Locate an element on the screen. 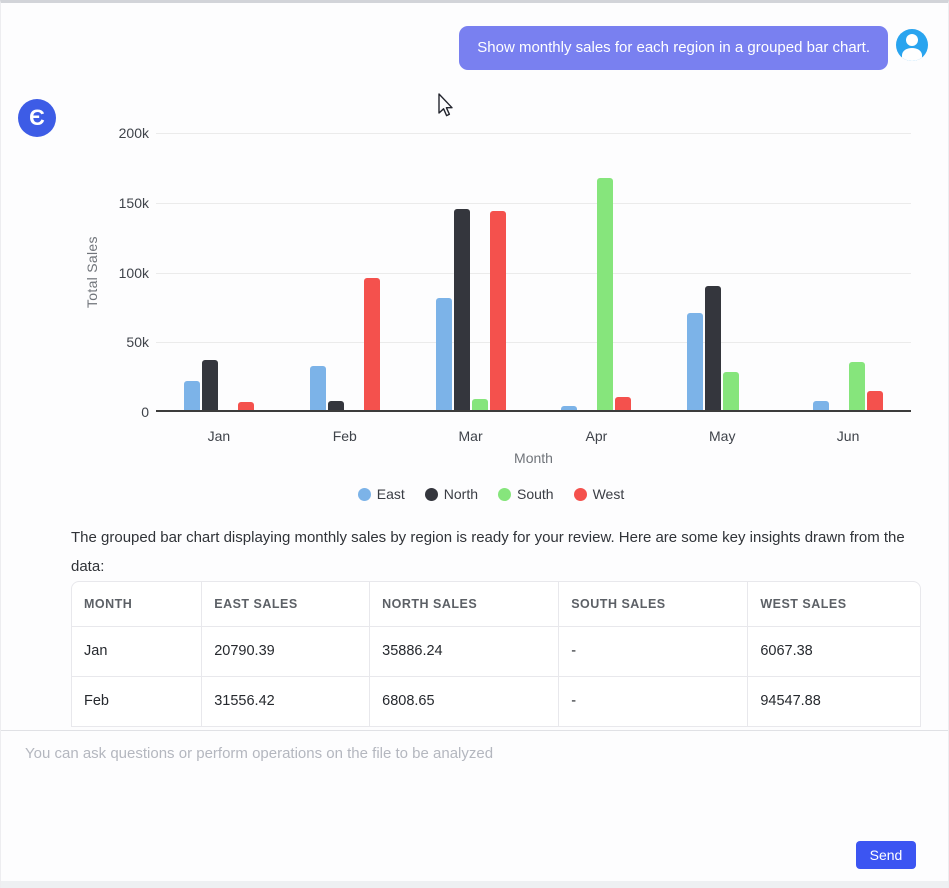  x-tick-label: Mar is located at coordinates (470, 436).